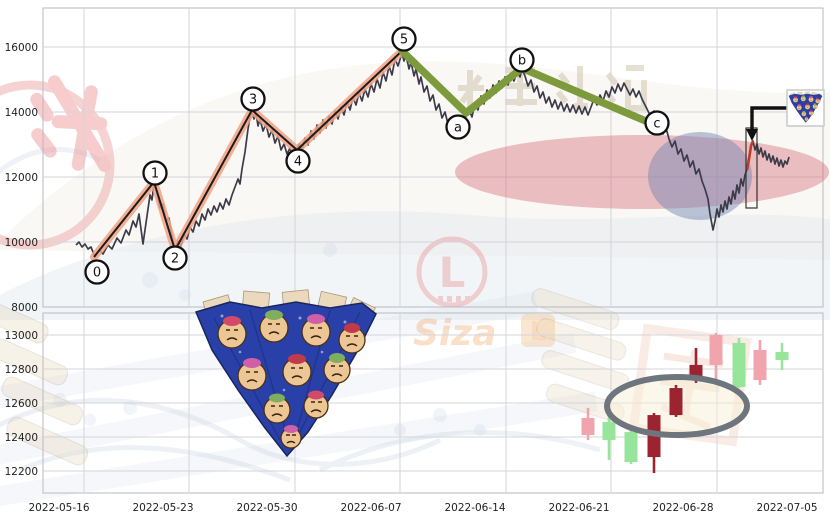 The width and height of the screenshot is (830, 520). I want to click on wave-label-4: 4, so click(298, 161).